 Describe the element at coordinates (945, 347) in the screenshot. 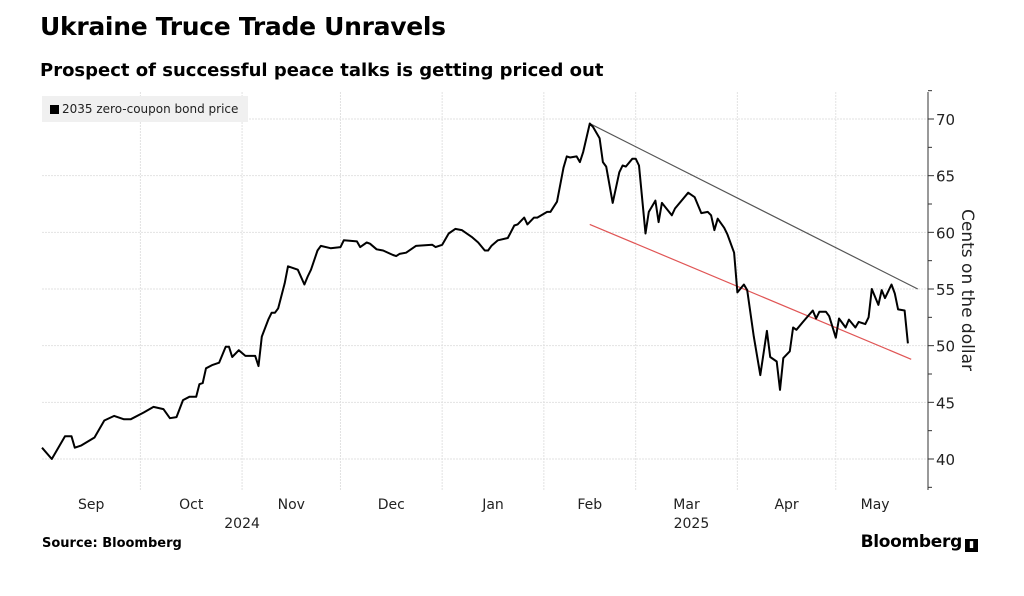

I see `y-tick-label: 50` at that location.